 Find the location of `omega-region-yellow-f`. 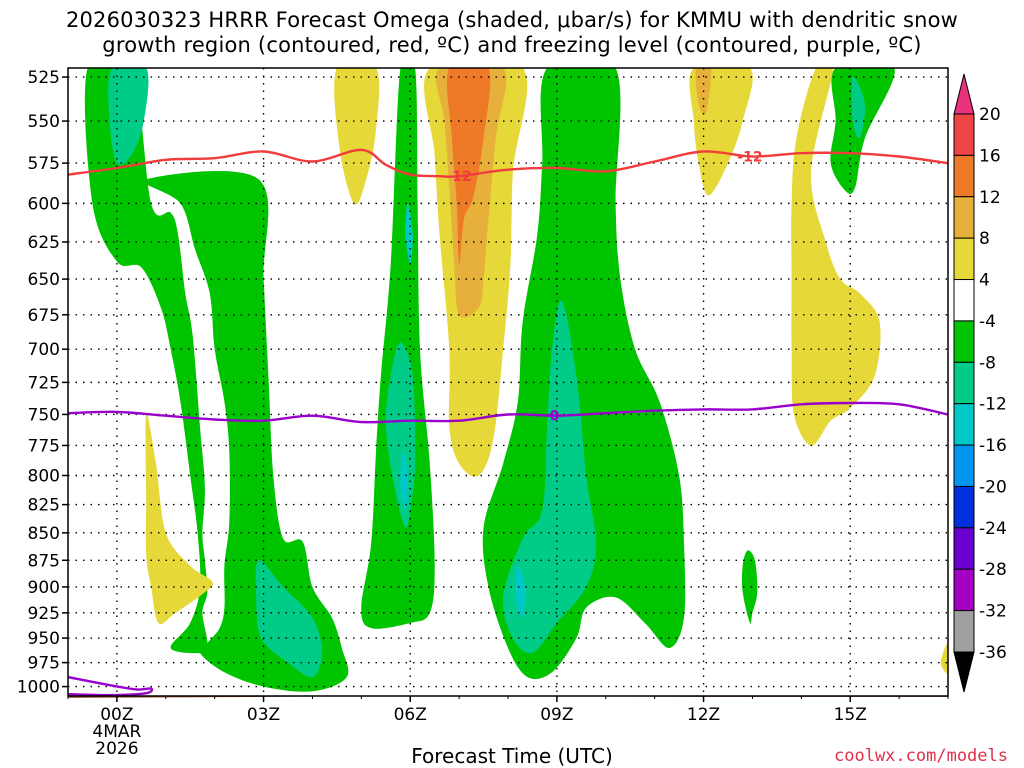

omega-region-yellow-f is located at coordinates (944, 658).